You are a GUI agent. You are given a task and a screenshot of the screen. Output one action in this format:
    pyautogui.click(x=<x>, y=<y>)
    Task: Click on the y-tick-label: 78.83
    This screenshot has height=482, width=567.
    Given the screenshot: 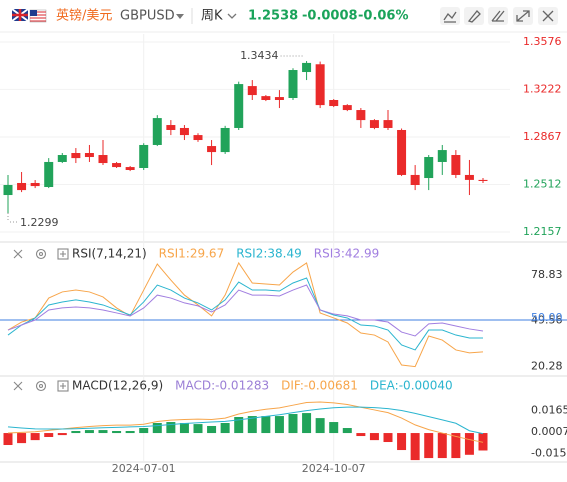 What is the action you would take?
    pyautogui.click(x=547, y=274)
    